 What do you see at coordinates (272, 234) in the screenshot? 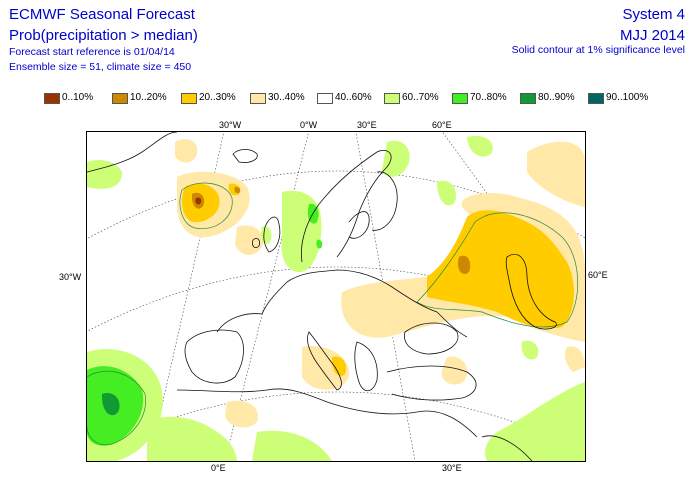
I see `british-isles-outline` at bounding box center [272, 234].